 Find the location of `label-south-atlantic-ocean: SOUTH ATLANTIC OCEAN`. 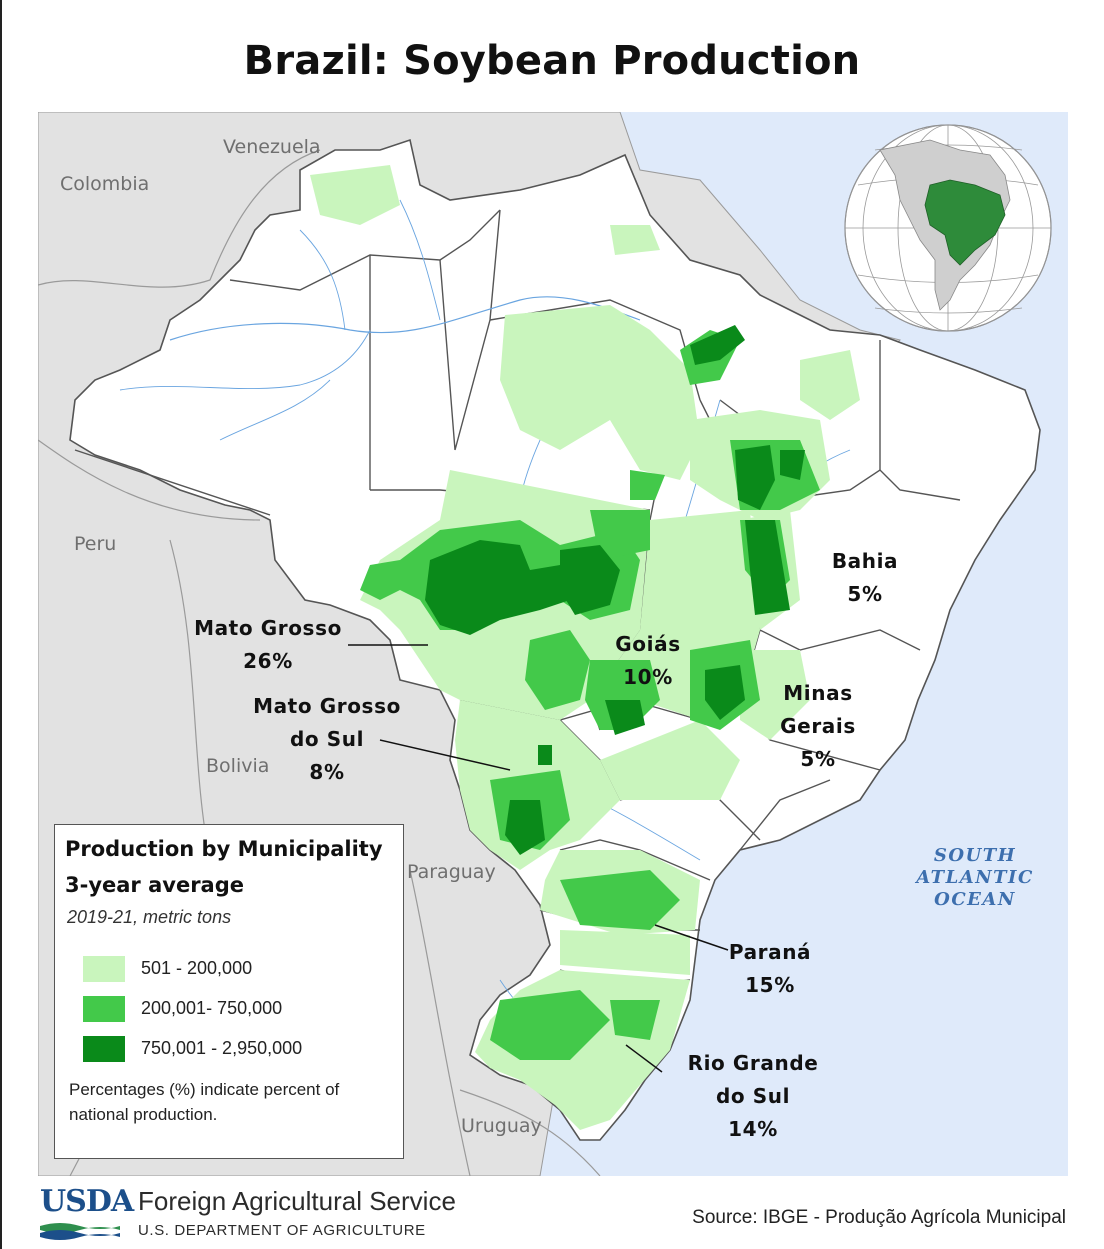

label-south-atlantic-ocean: SOUTH ATLANTIC OCEAN is located at coordinates (975, 878).